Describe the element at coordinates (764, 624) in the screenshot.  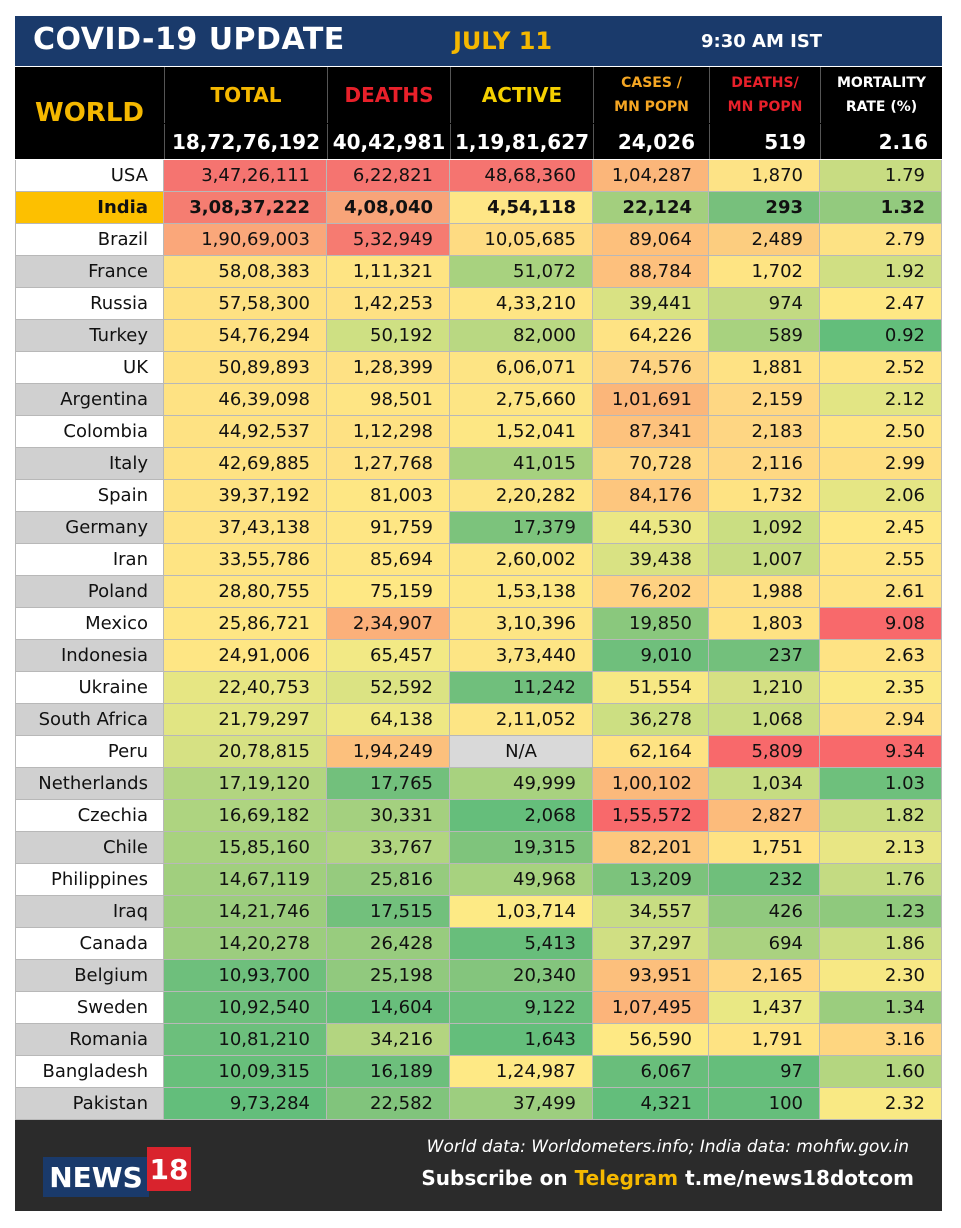
I see `cell-deaths-per-mn: 1,803` at that location.